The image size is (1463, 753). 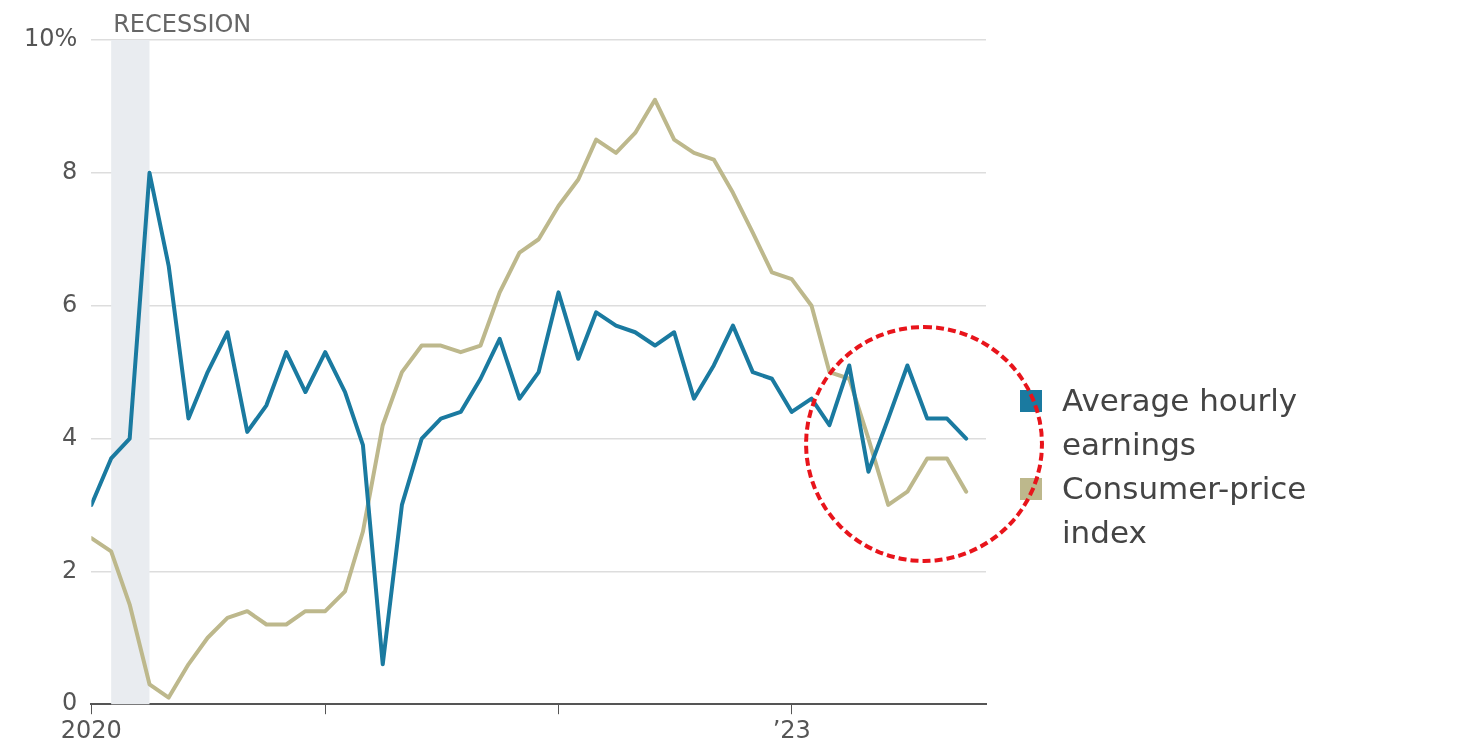 I want to click on y-tick-label: 10%, so click(x=51, y=38).